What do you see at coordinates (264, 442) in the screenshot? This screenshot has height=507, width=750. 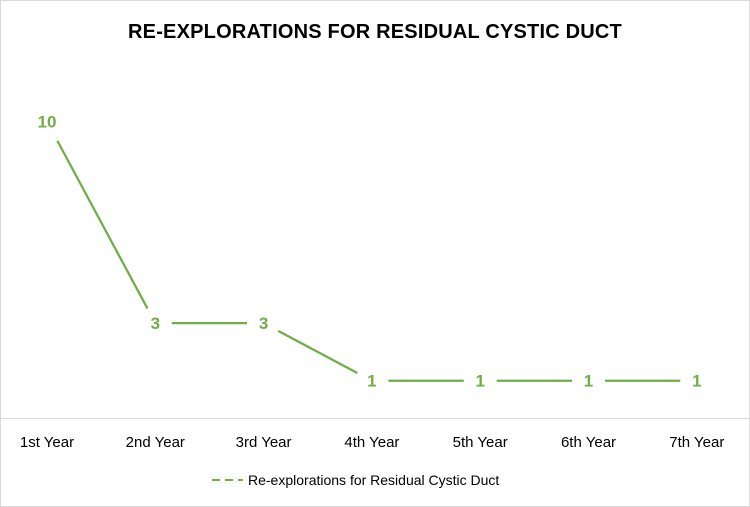 I see `x-tick-label: 3rd Year` at bounding box center [264, 442].